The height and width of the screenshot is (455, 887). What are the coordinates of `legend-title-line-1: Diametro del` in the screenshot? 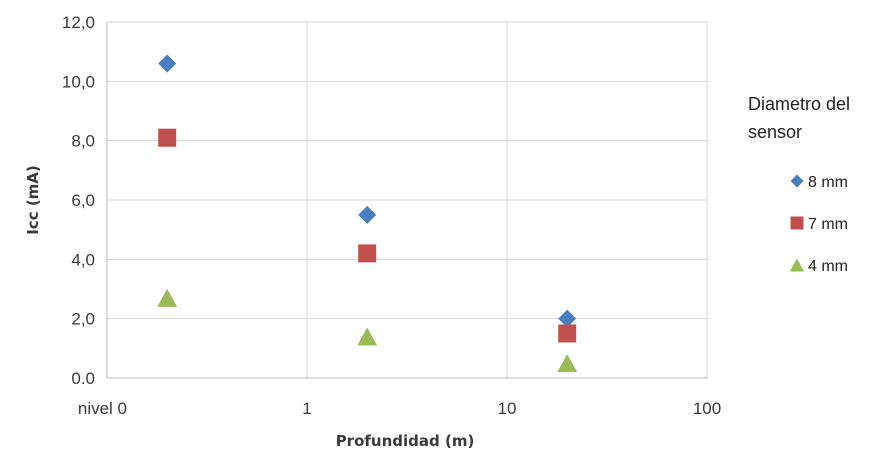 It's located at (799, 104).